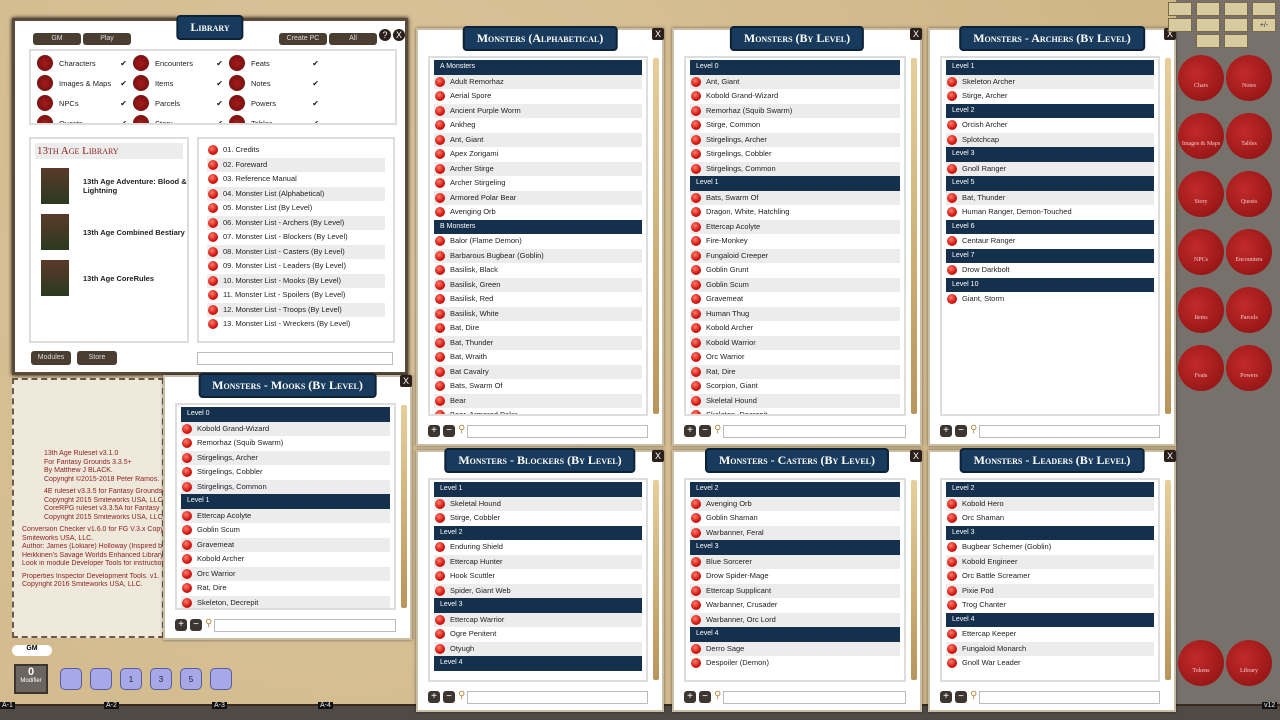 This screenshot has height=720, width=1280. Describe the element at coordinates (538, 168) in the screenshot. I see `list-item: Archer Stirge` at that location.